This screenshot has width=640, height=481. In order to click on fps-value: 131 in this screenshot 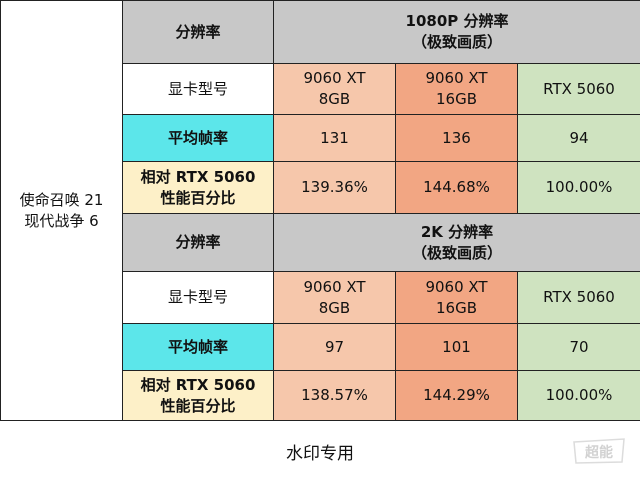, I will do `click(335, 138)`.